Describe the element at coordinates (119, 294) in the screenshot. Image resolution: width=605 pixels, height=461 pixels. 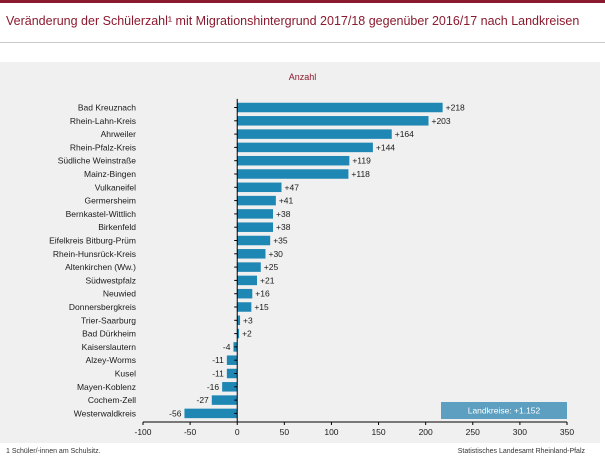
I see `category-label: Neuwied` at that location.